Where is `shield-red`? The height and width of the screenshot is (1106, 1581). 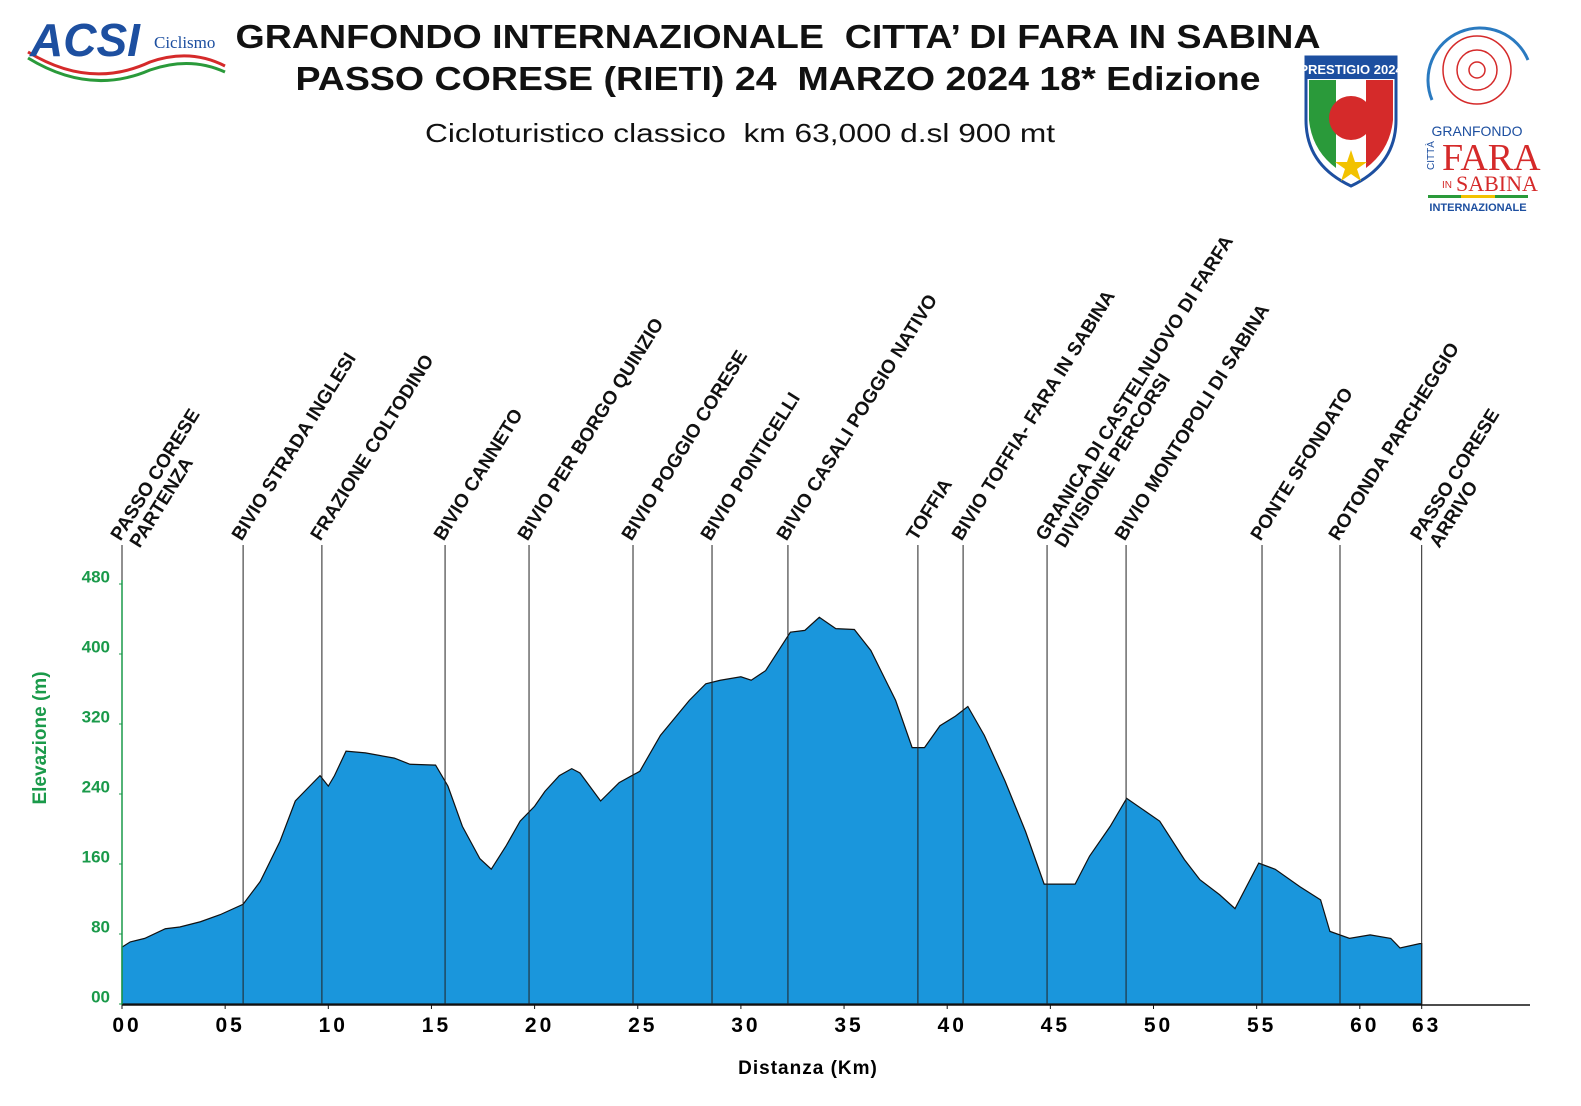 shield-red is located at coordinates (1379, 124).